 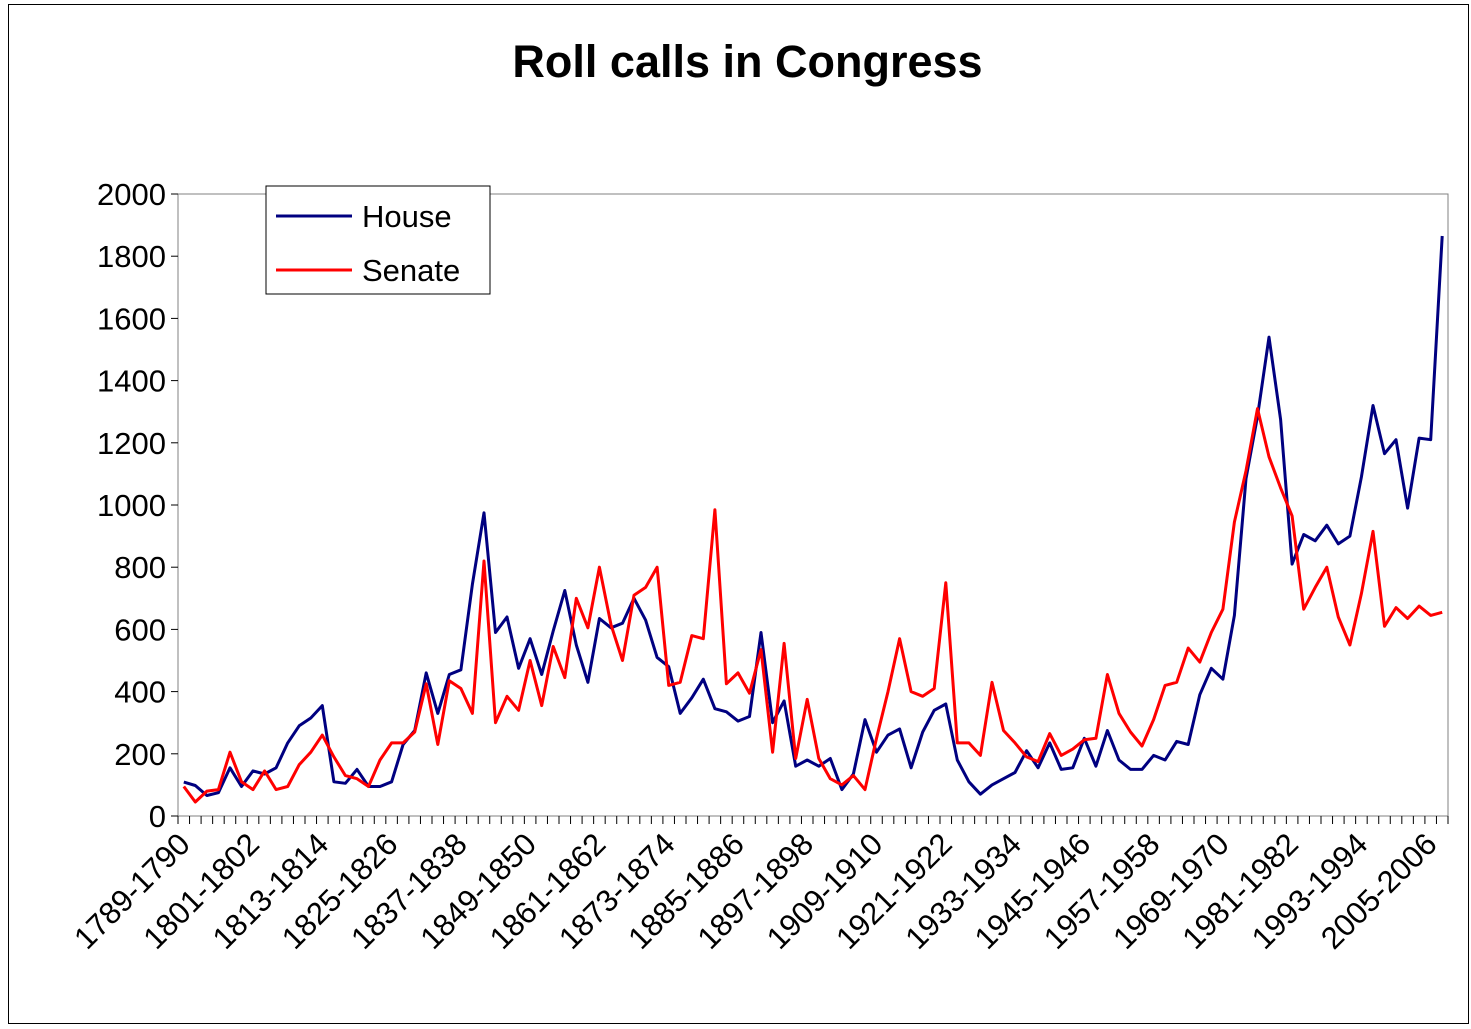 What do you see at coordinates (131, 381) in the screenshot?
I see `y-tick-label: 1400` at bounding box center [131, 381].